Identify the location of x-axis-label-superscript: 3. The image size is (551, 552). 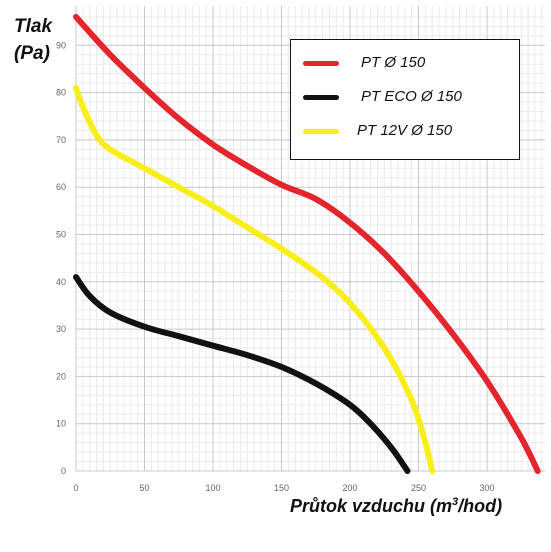
(455, 502).